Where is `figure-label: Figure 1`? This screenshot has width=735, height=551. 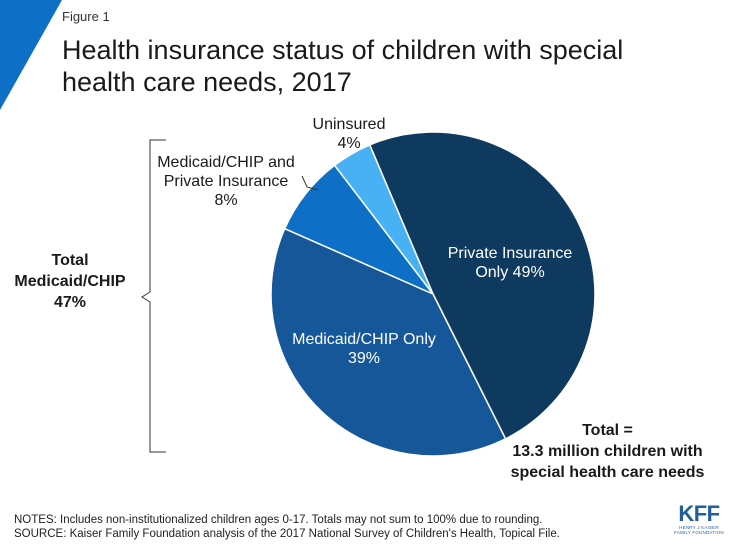
figure-label: Figure 1 is located at coordinates (86, 16).